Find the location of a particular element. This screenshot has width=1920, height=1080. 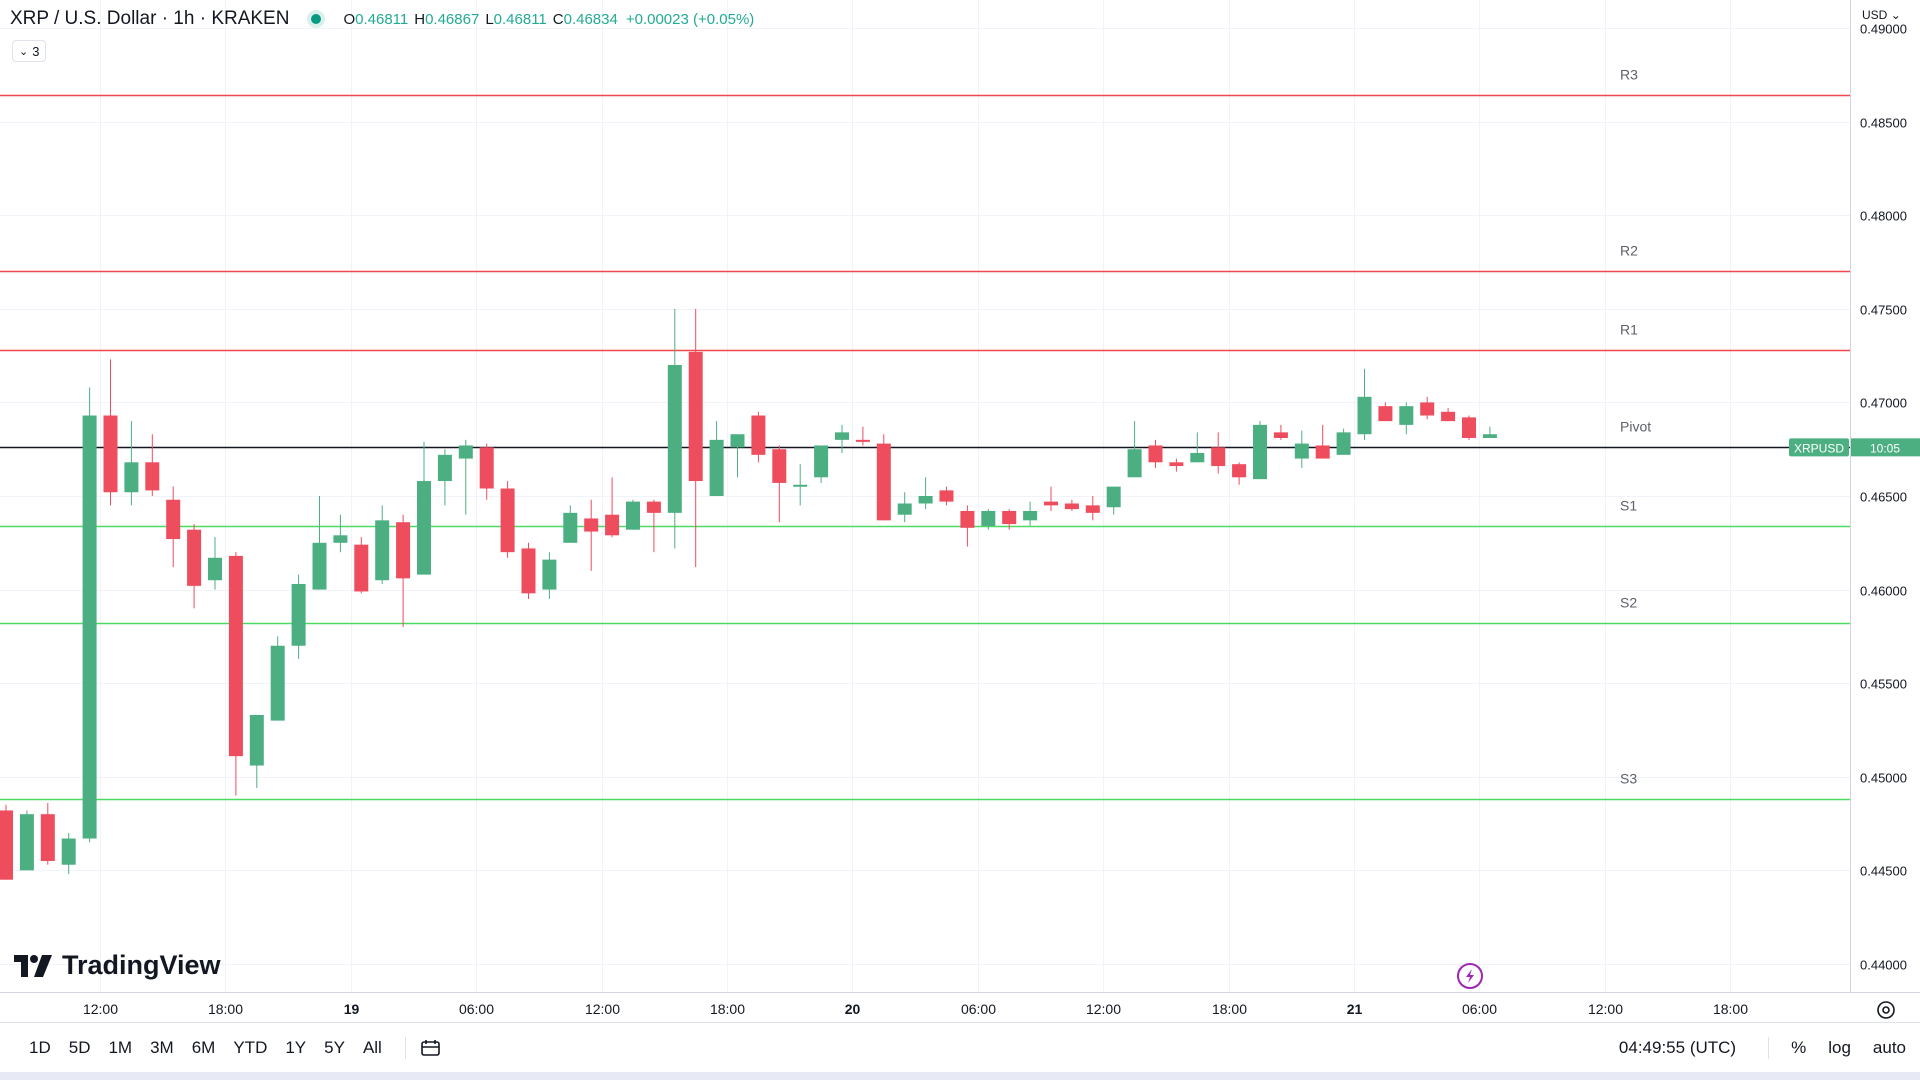

price-tag-symbol: XRPUSD is located at coordinates (1819, 448).